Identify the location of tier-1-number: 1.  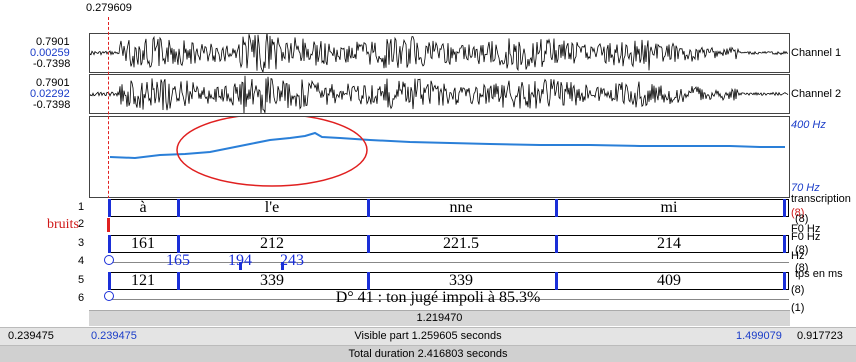
(81, 207).